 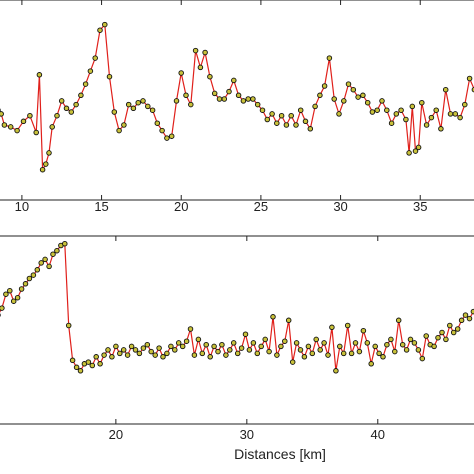 I want to click on x-tick-label: 30, so click(x=247, y=434).